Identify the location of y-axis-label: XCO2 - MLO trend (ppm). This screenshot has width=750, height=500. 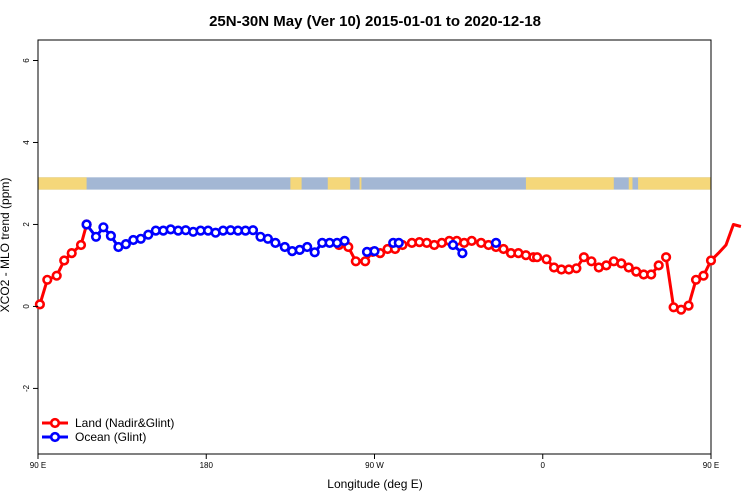
(6, 245).